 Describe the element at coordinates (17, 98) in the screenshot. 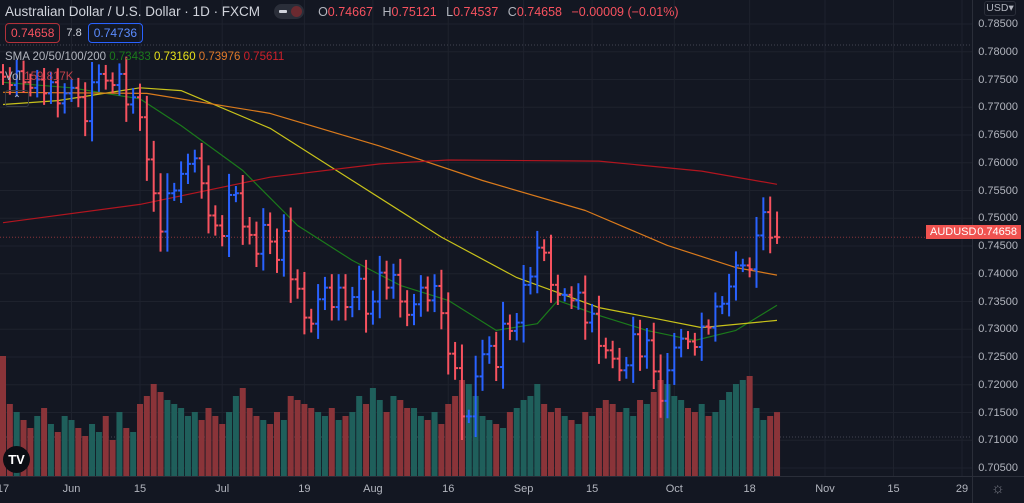

I see `chevron-up-icon: ⌃` at that location.